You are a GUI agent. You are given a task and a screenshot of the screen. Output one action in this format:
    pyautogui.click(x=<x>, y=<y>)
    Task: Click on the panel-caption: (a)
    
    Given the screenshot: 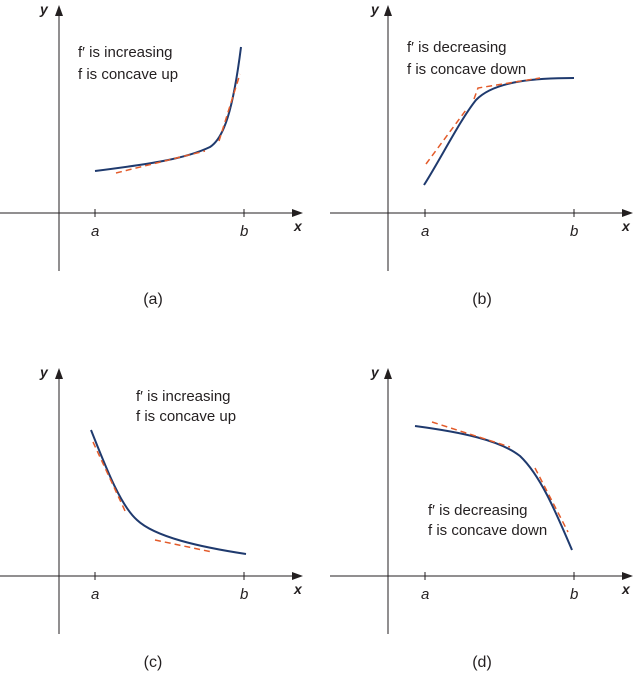 What is the action you would take?
    pyautogui.click(x=153, y=299)
    